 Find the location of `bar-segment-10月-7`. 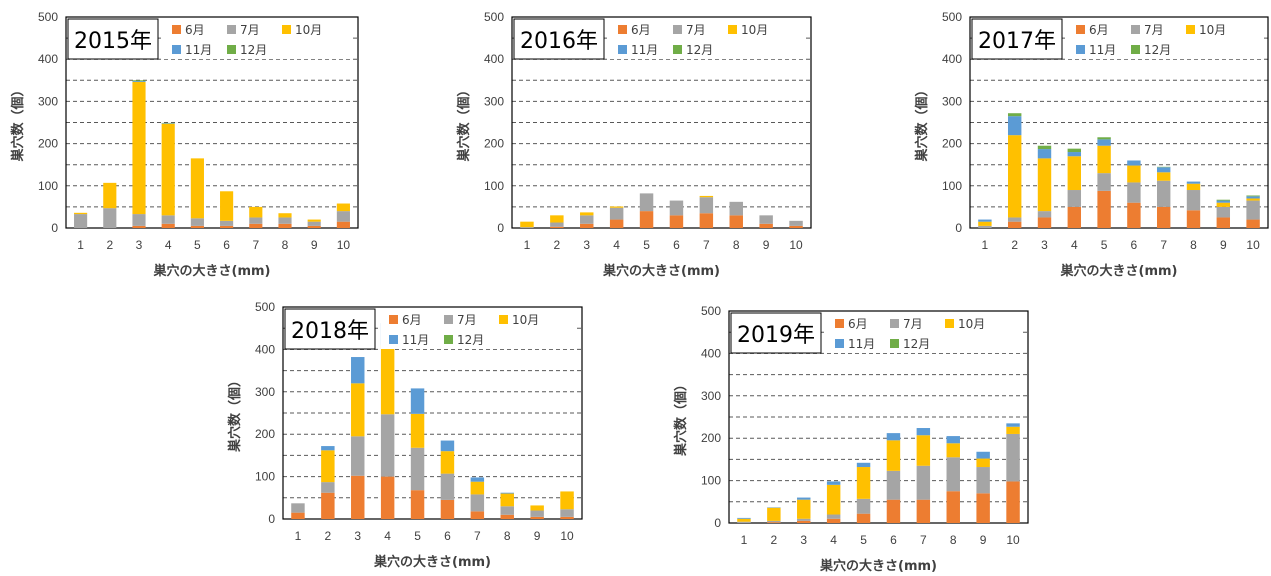

bar-segment-10月-7 is located at coordinates (256, 212).